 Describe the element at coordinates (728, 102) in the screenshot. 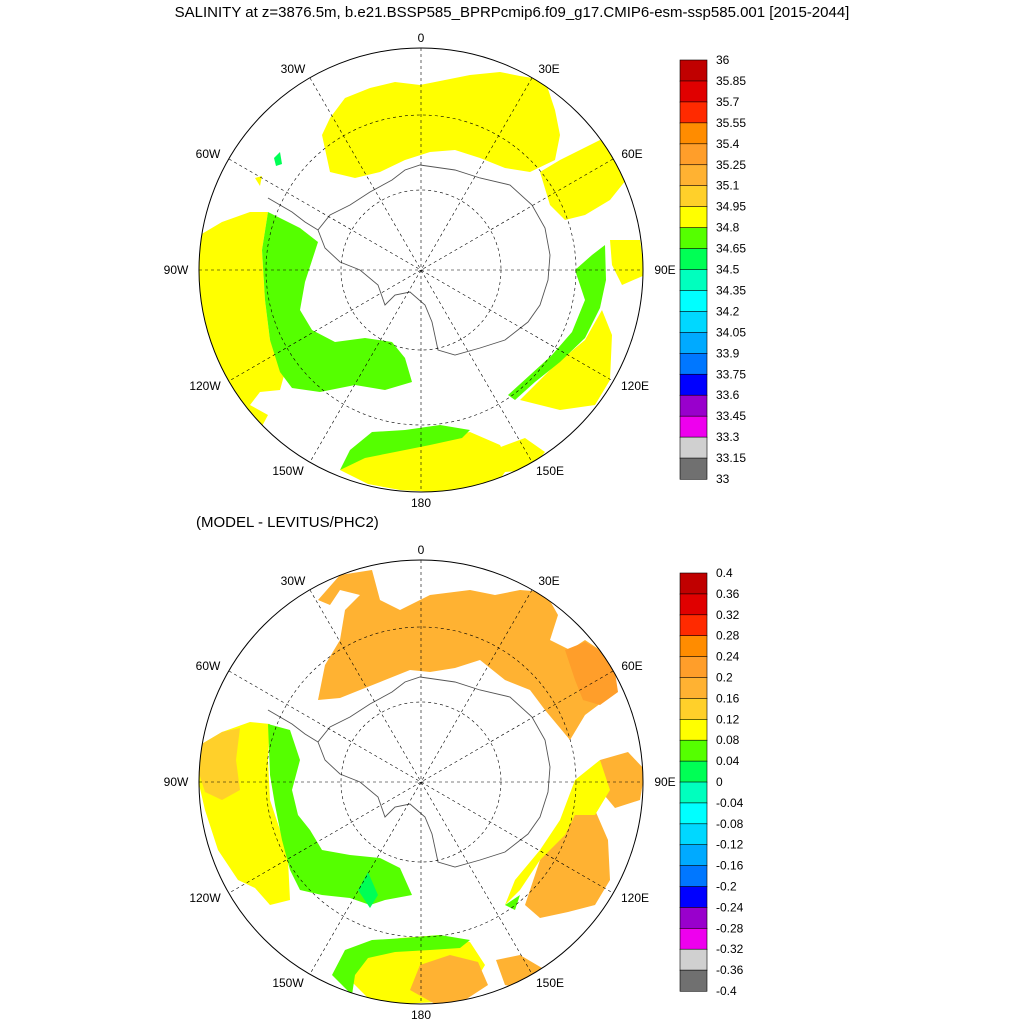

I see `colorbar-tick-label: 35.7` at that location.